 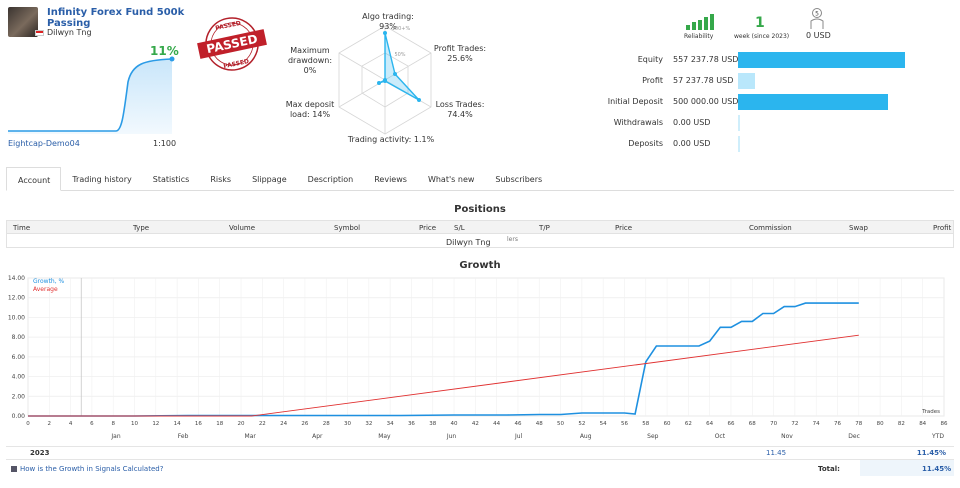 What do you see at coordinates (770, 228) in the screenshot?
I see `column-header-commission: Commission` at bounding box center [770, 228].